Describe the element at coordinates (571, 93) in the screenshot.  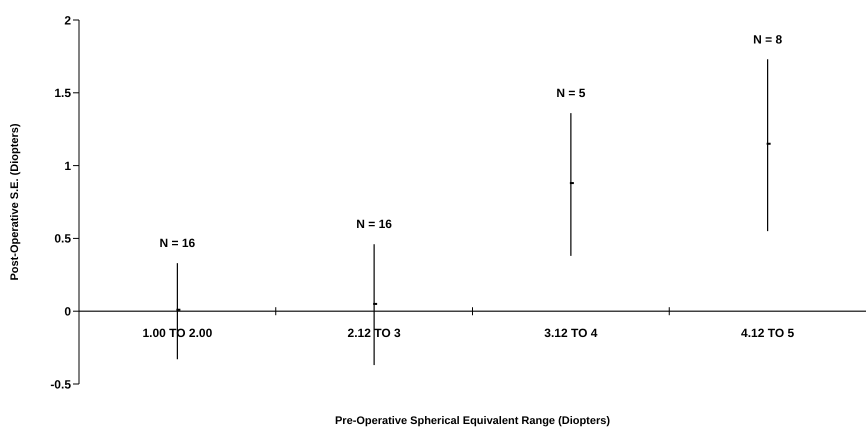
I see `annotation: N = 5` at that location.